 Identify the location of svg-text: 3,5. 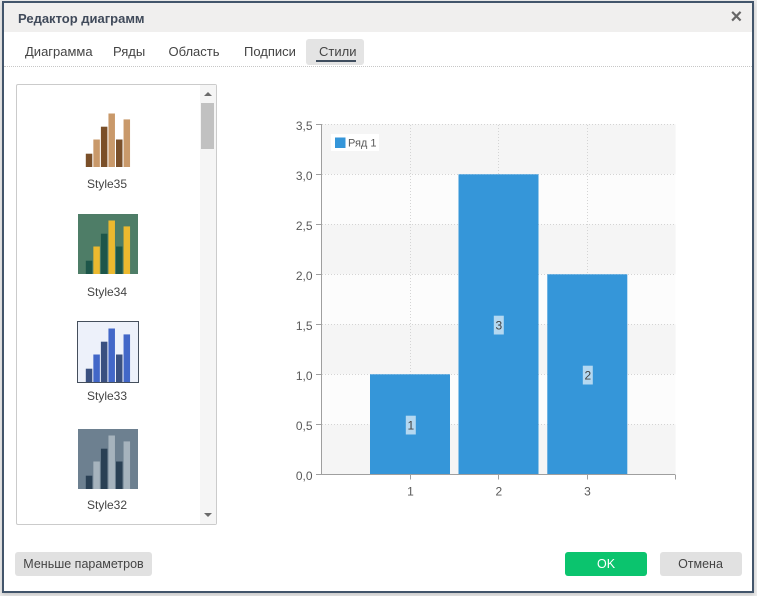
(304, 126).